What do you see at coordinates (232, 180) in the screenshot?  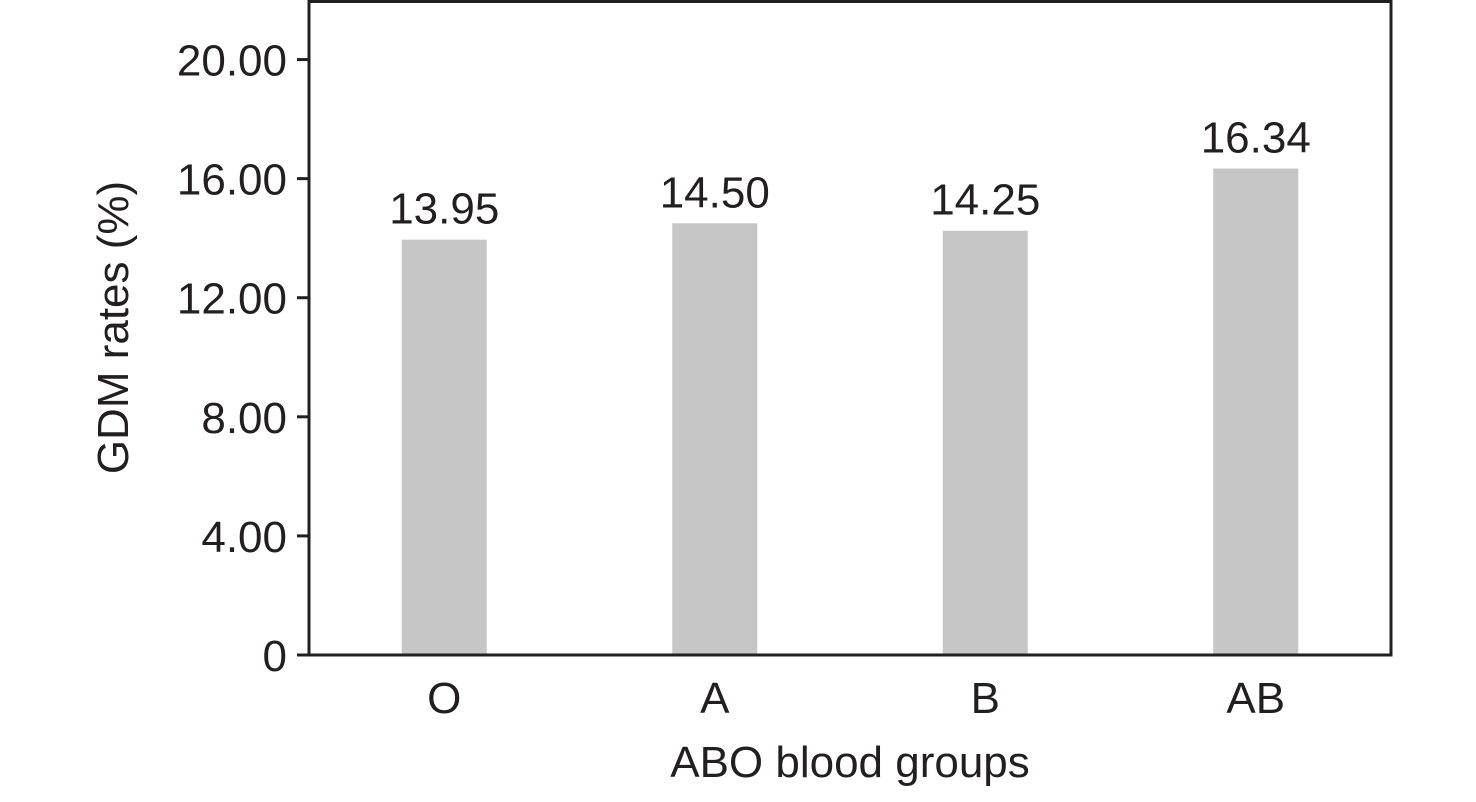 I see `y-tick-label: 16.00` at bounding box center [232, 180].